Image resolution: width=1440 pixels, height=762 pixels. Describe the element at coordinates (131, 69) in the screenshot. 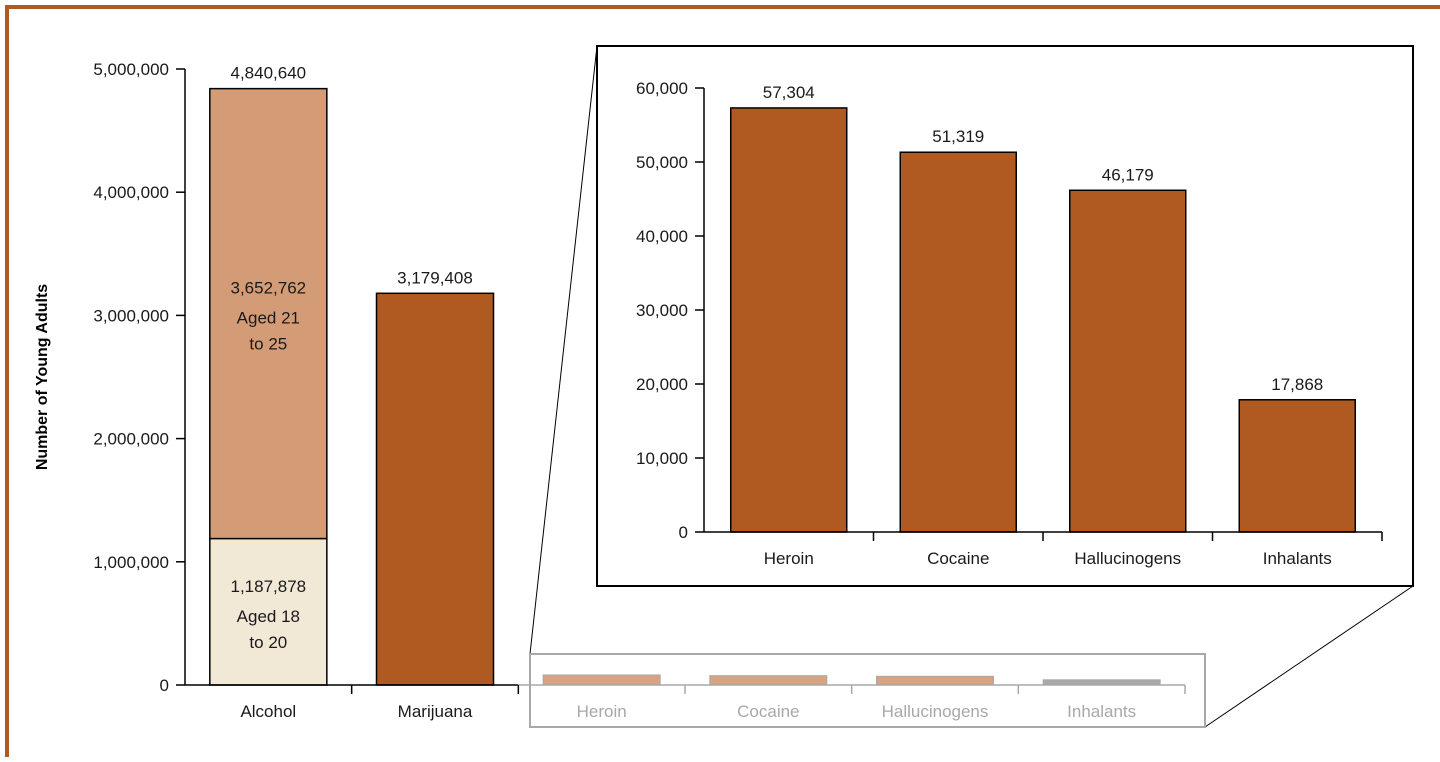

I see `main-y-tick-label: 5,000,000` at that location.